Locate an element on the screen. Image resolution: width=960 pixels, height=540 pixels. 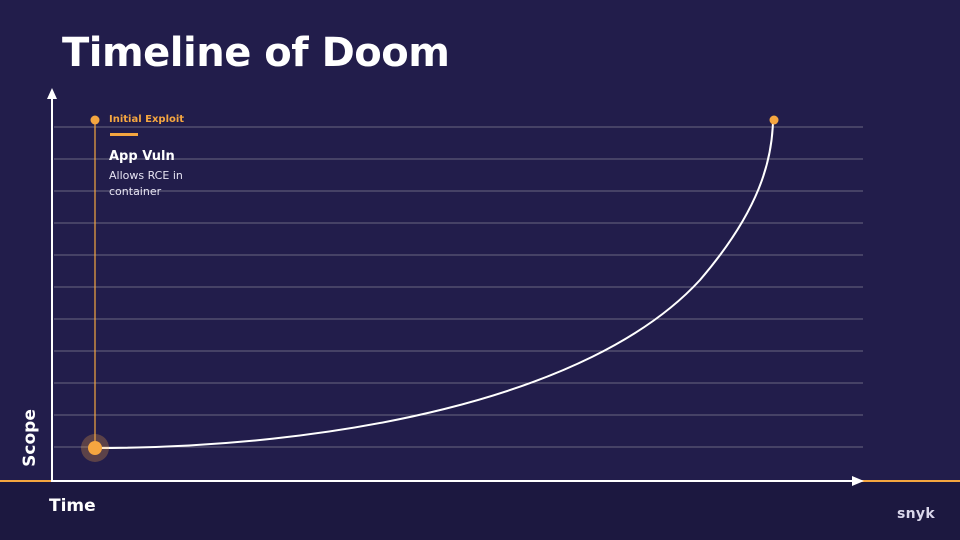
x-axis-arrow-icon is located at coordinates (858, 481).